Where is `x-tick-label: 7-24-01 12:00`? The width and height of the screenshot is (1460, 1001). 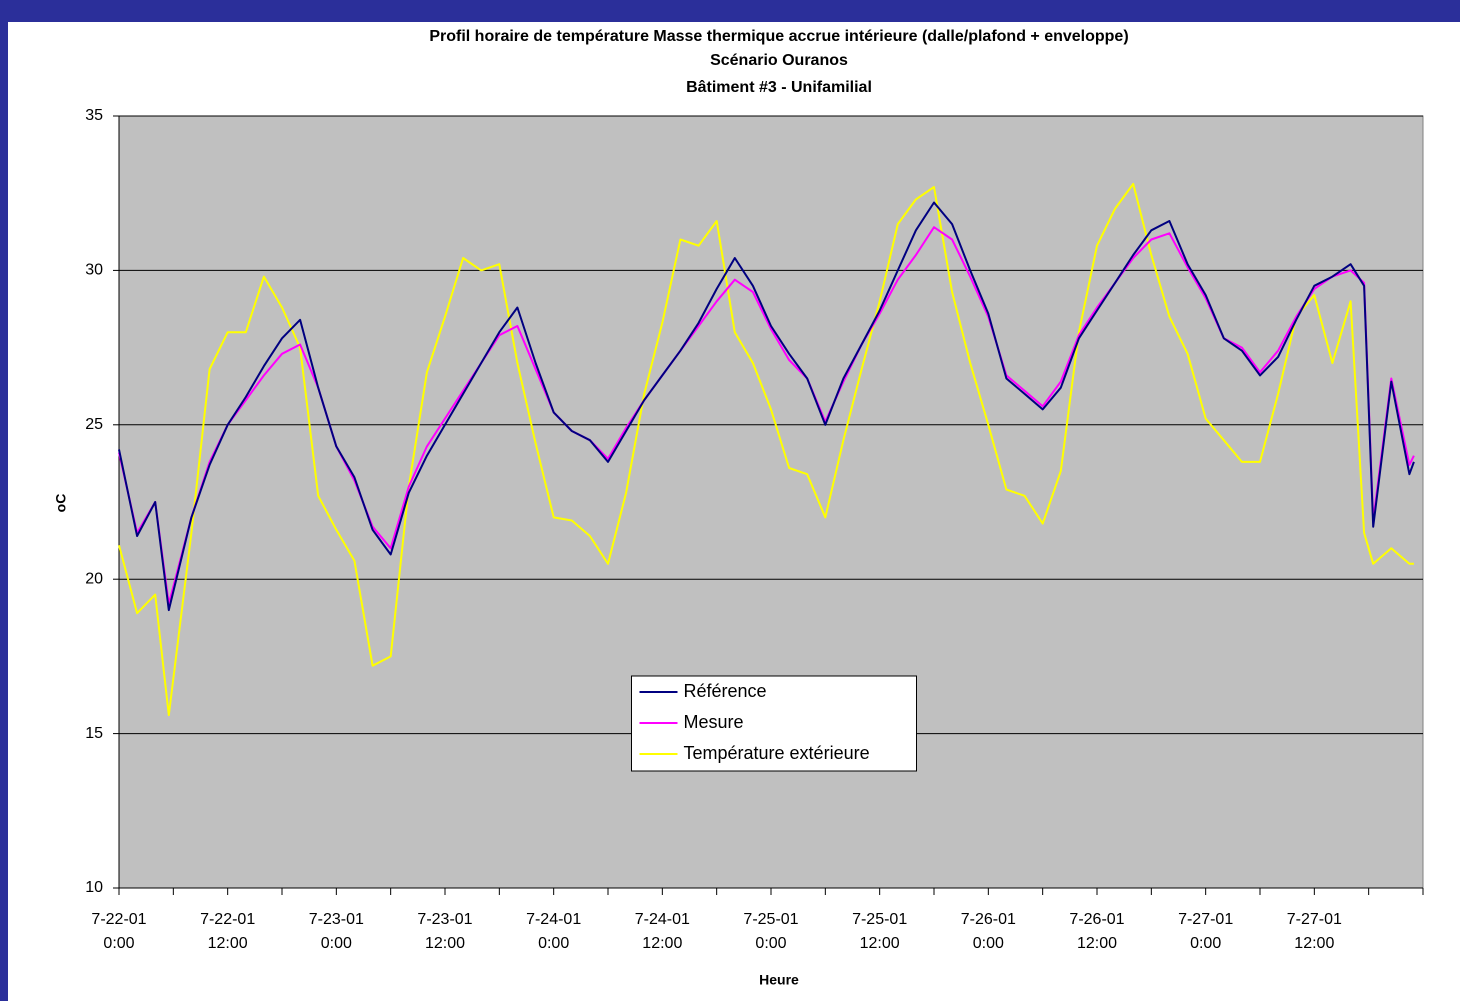 x-tick-label: 7-24-01 12:00 is located at coordinates (662, 931).